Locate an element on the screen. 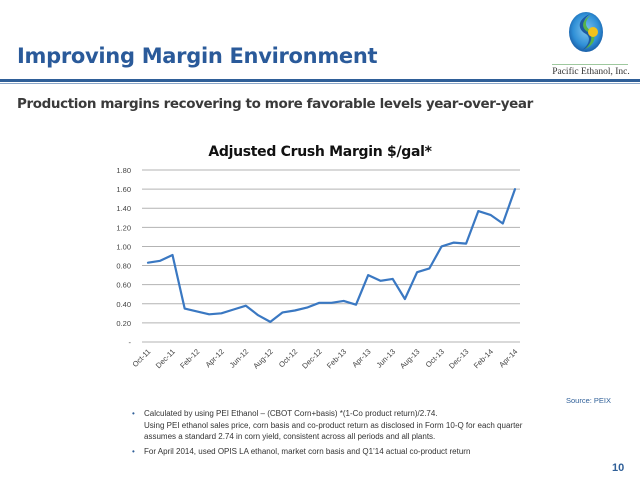 This screenshot has width=640, height=480. y-tick-label: 0.60 is located at coordinates (123, 285).